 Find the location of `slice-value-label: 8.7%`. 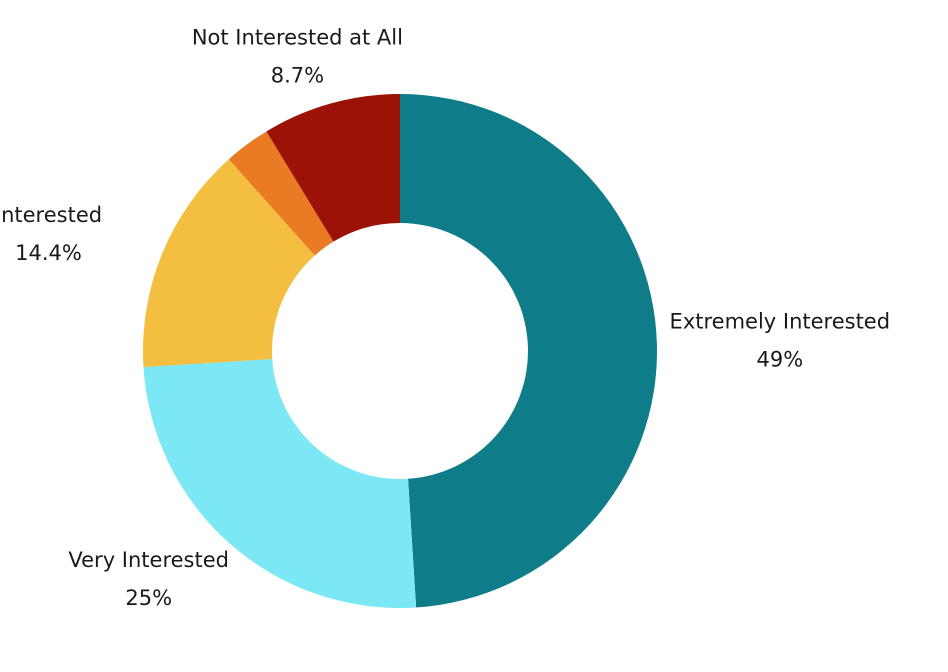

slice-value-label: 8.7% is located at coordinates (297, 75).